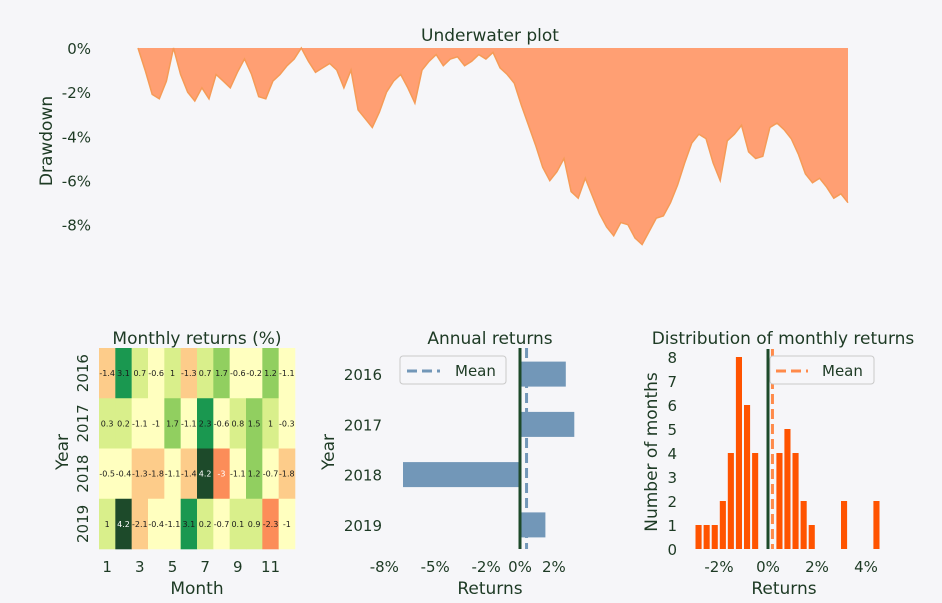 Image resolution: width=942 pixels, height=603 pixels. I want to click on heatmap-y-ticks: 2016 2017 2018 2019, so click(83, 448).